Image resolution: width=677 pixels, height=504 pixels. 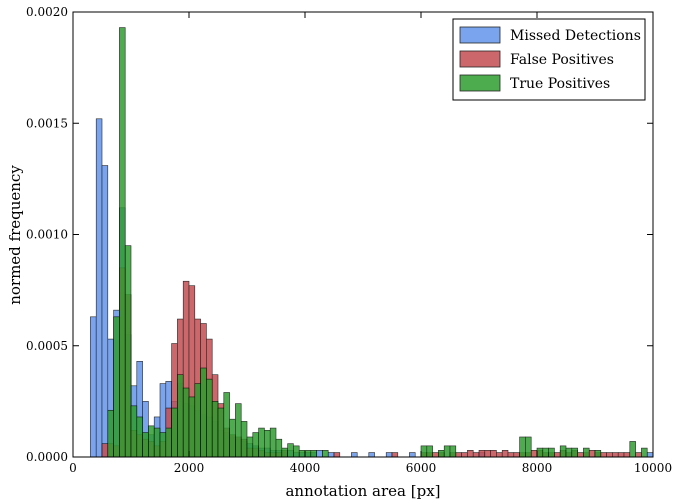 I want to click on x-axis-title: annotation area [px], so click(x=362, y=491).